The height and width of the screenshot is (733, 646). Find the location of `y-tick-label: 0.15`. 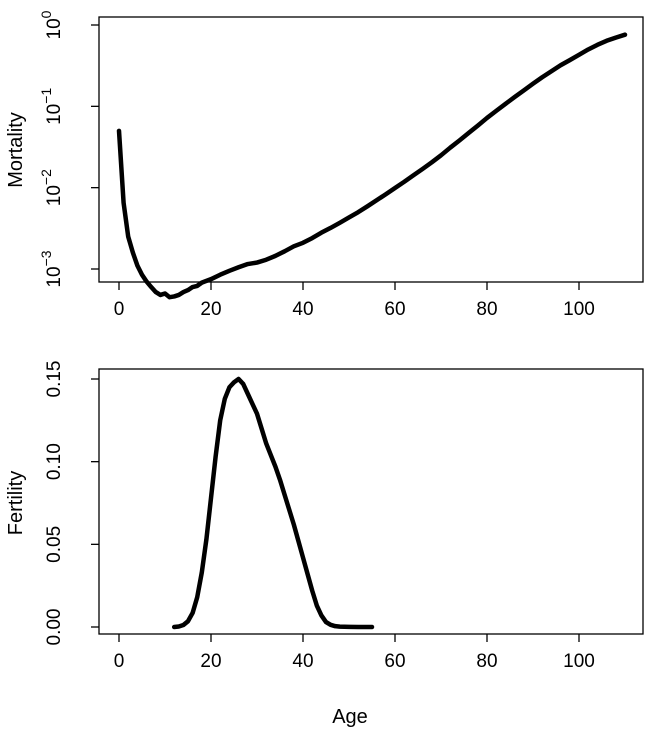

y-tick-label: 0.15 is located at coordinates (54, 379).